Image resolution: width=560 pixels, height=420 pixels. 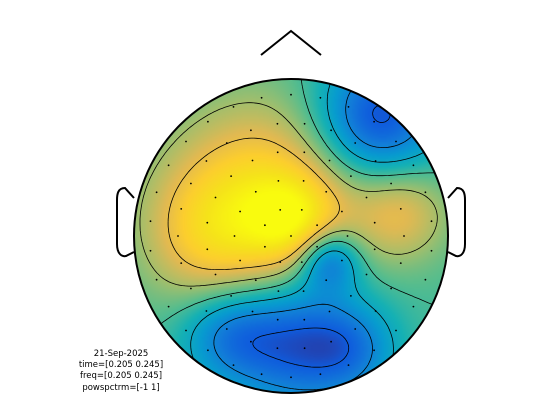 I want to click on right-ear, so click(x=456, y=222).